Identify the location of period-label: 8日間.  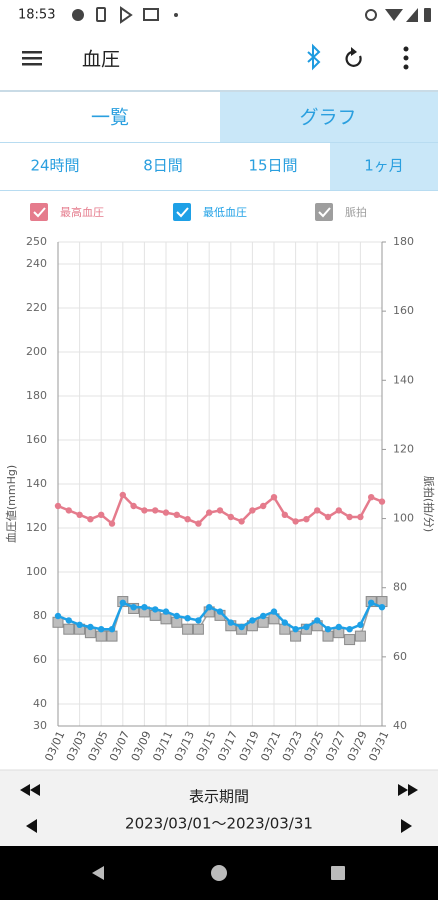
(163, 166).